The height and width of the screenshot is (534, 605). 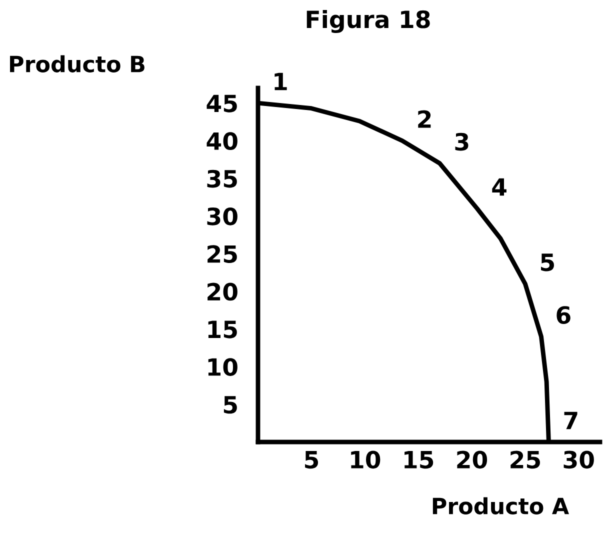 I want to click on annotation: 4, so click(x=499, y=187).